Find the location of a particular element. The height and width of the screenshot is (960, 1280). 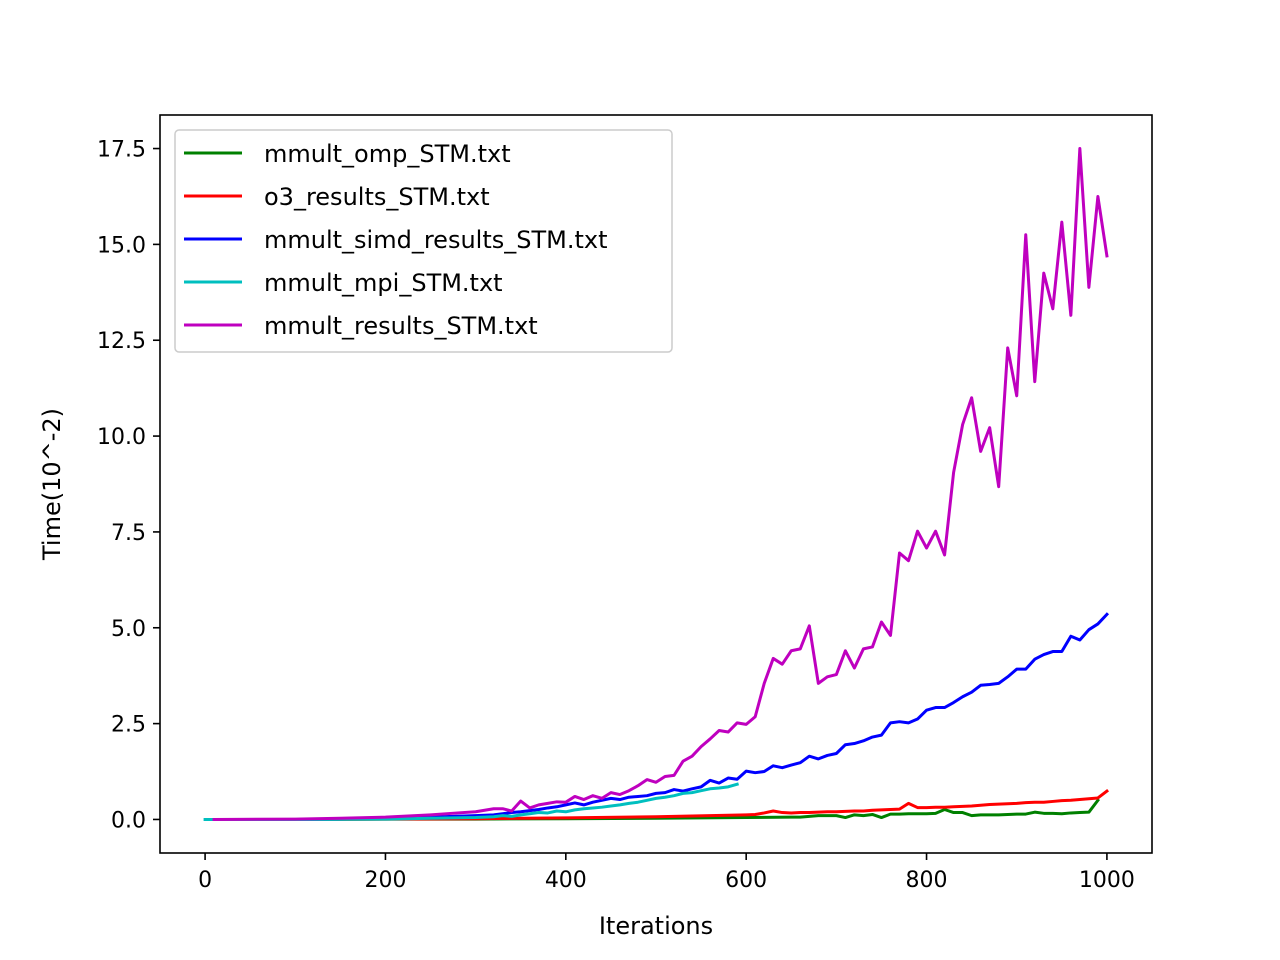

legend-label: mmult_mpi_STM.txt is located at coordinates (383, 283).